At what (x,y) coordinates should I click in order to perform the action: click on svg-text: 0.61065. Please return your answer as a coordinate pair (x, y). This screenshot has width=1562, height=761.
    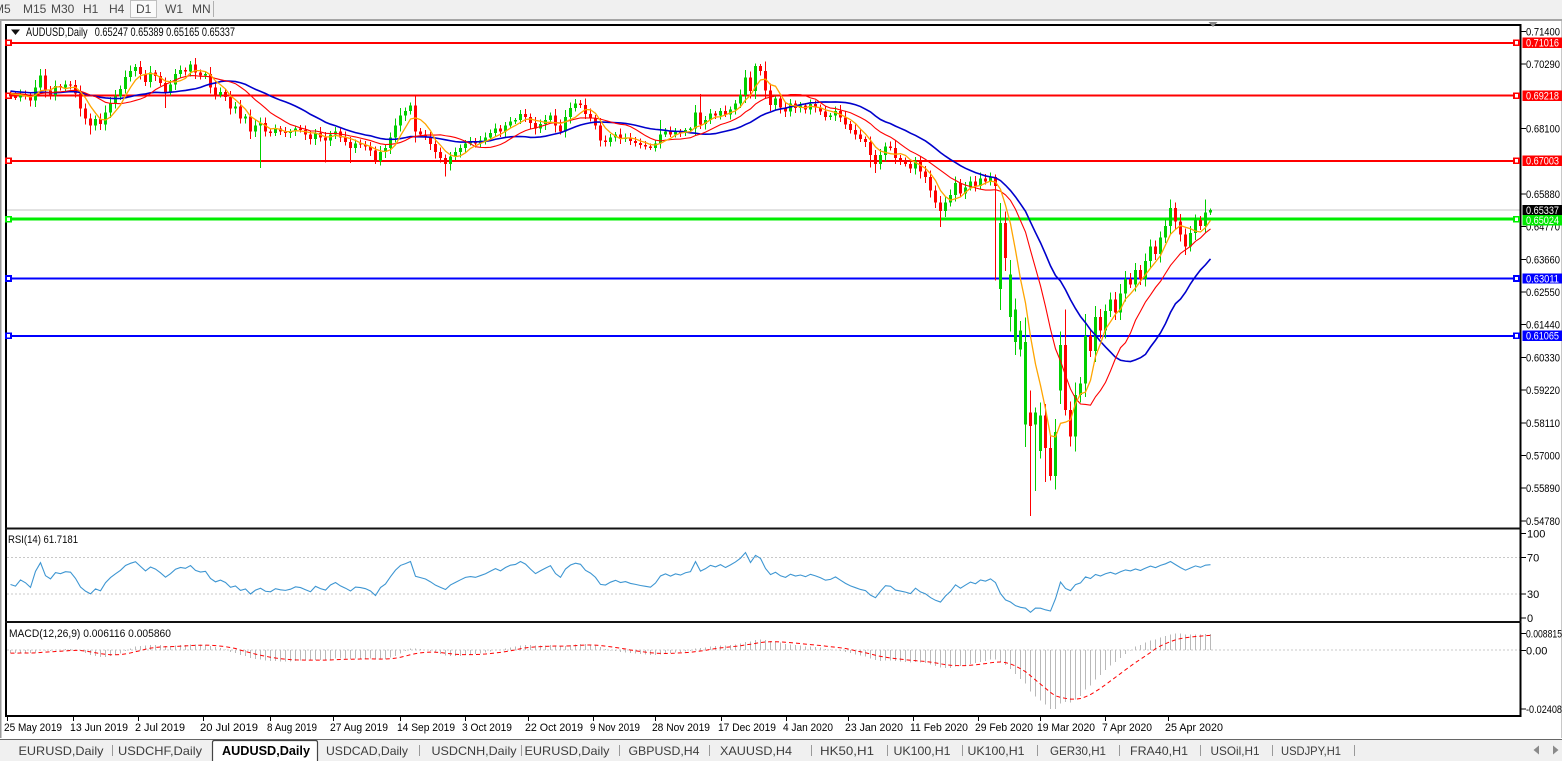
    Looking at the image, I should click on (1542, 337).